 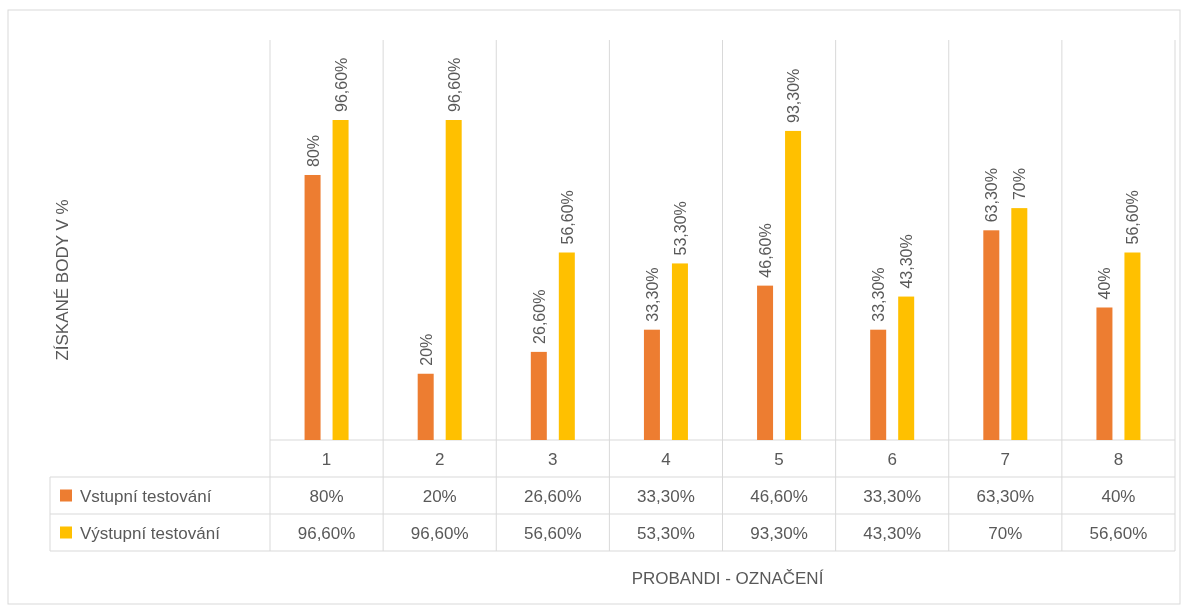 I want to click on data-label: 40%, so click(x=1118, y=496).